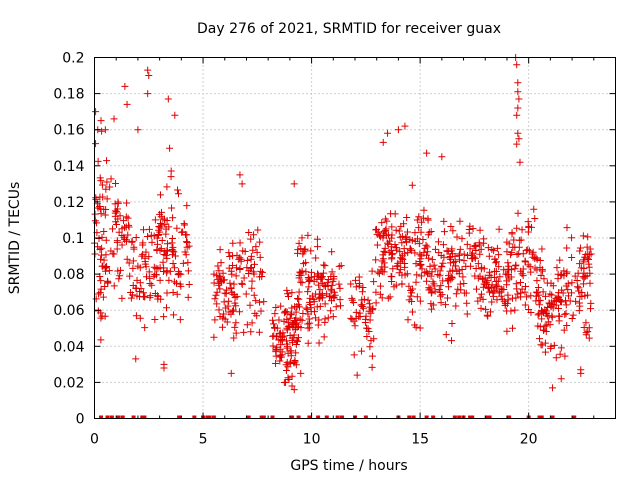 This screenshot has height=480, width=640. I want to click on x-tick-label-1: 5, so click(203, 440).